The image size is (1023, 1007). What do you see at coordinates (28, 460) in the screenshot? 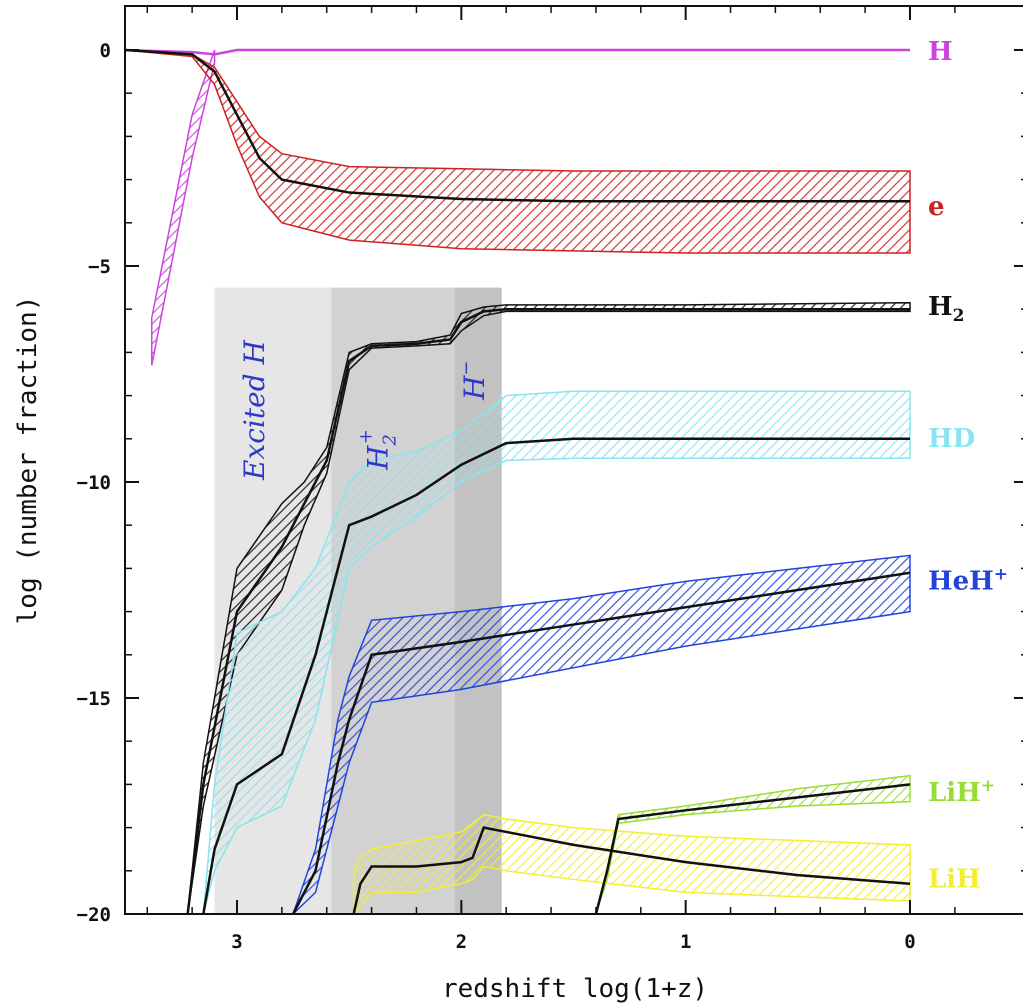
I see `y-axis-label: log (number fraction)` at bounding box center [28, 460].